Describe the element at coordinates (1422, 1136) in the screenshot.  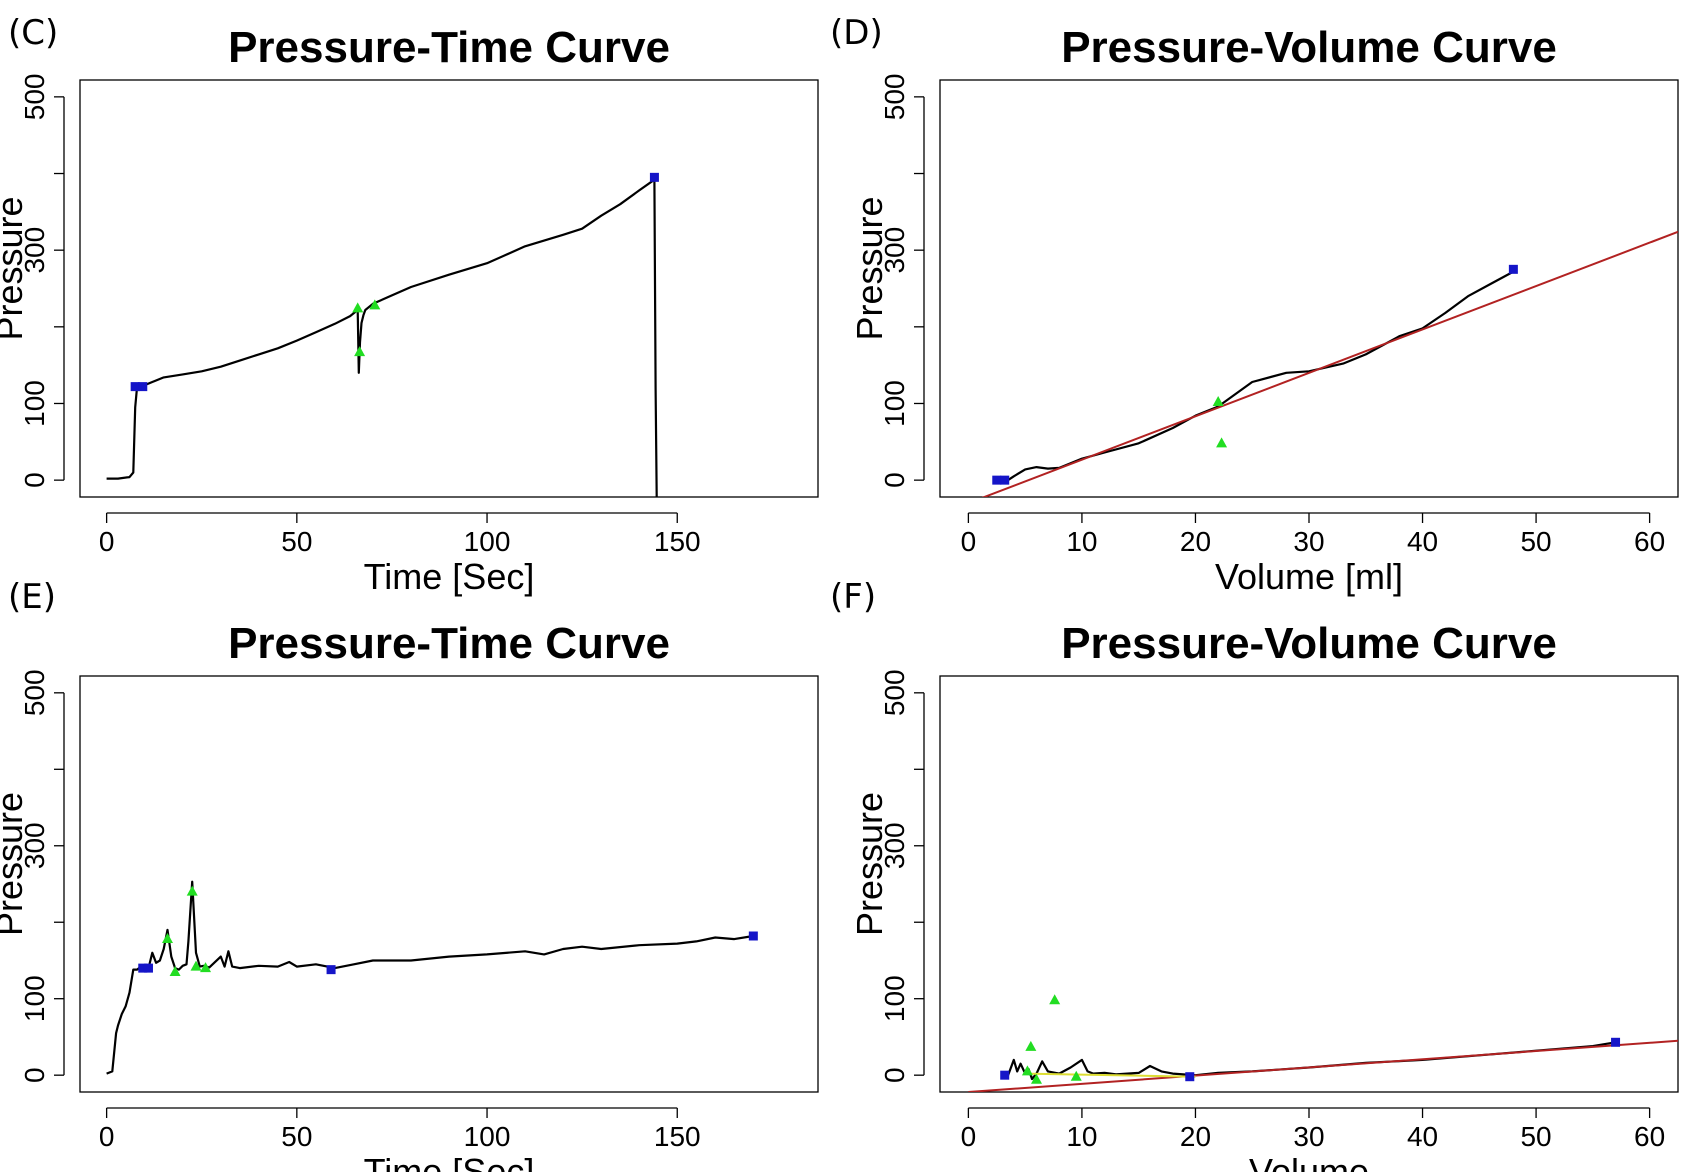
I see `x-tick-label: 40` at that location.